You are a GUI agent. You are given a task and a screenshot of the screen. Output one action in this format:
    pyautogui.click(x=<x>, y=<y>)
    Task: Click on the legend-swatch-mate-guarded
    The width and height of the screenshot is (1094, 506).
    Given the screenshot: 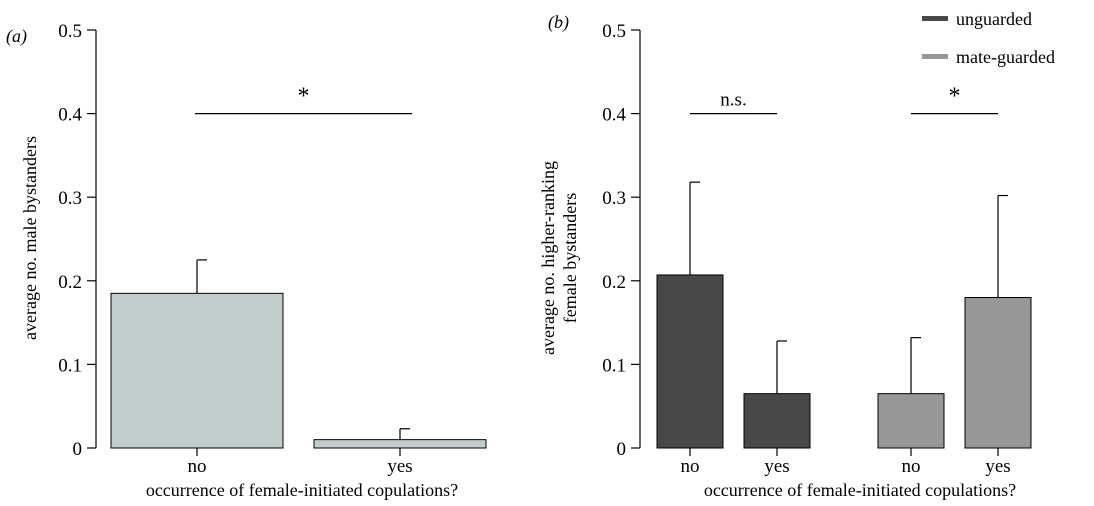 What is the action you would take?
    pyautogui.click(x=935, y=56)
    